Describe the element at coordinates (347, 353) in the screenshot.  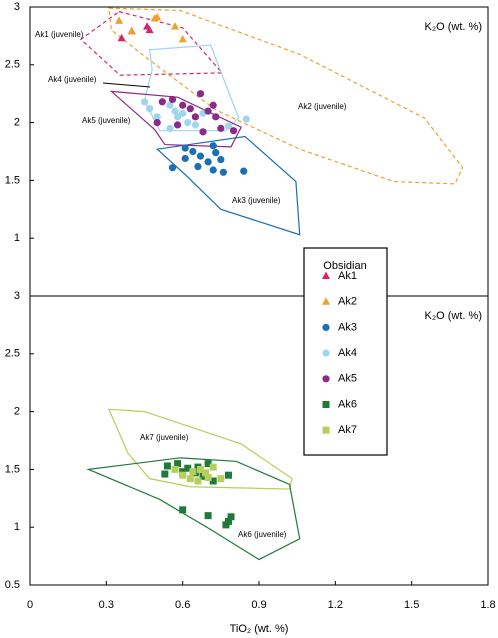
I see `legend-label: Ak4` at that location.